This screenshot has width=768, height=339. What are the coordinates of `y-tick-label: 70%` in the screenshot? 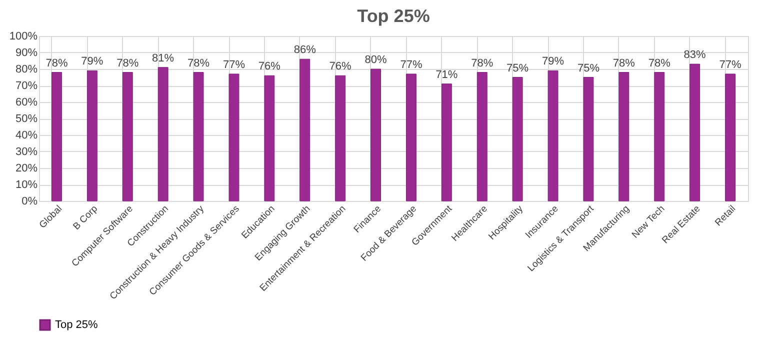 It's located at (26, 86).